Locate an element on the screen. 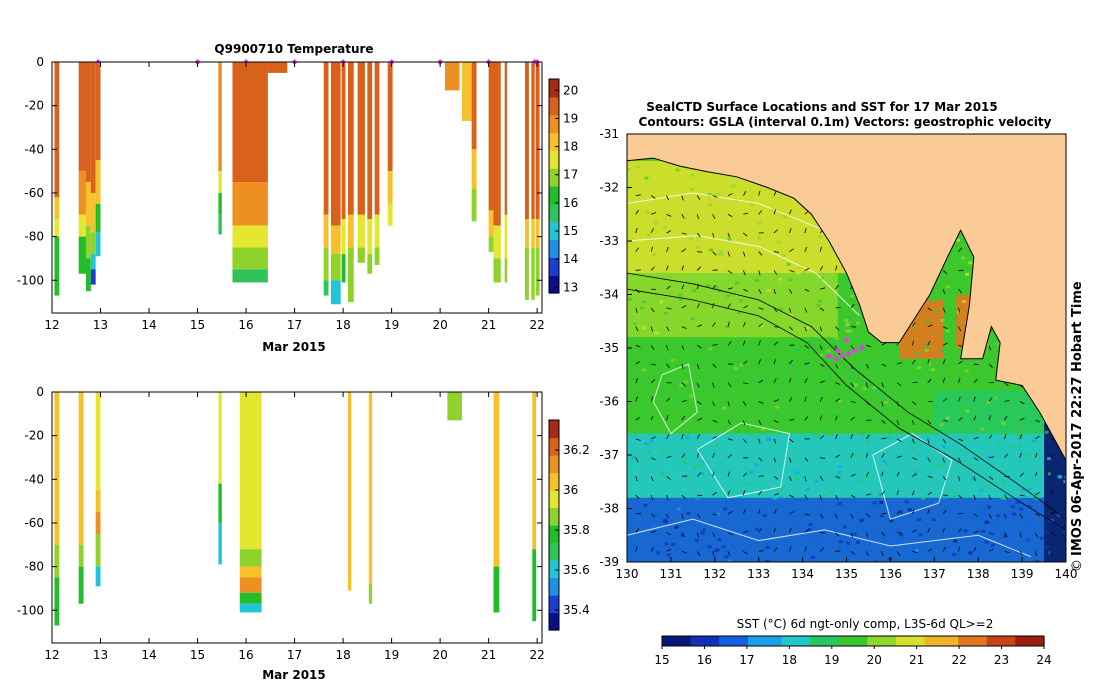  sst-colorbar-tick-label: 24 is located at coordinates (1043, 660).